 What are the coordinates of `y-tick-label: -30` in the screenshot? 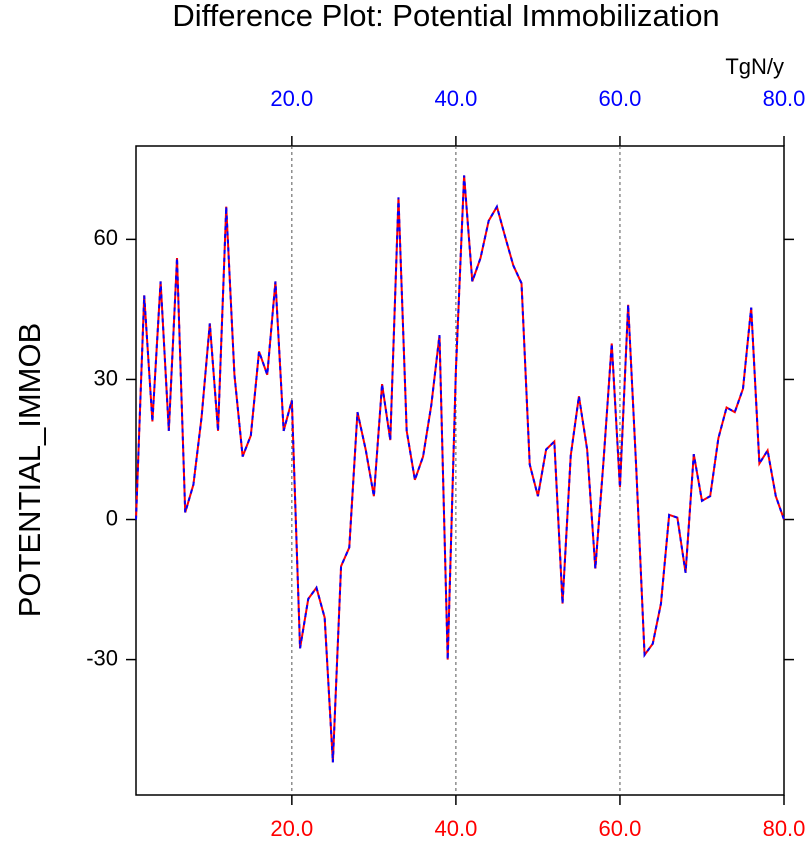 It's located at (102, 657).